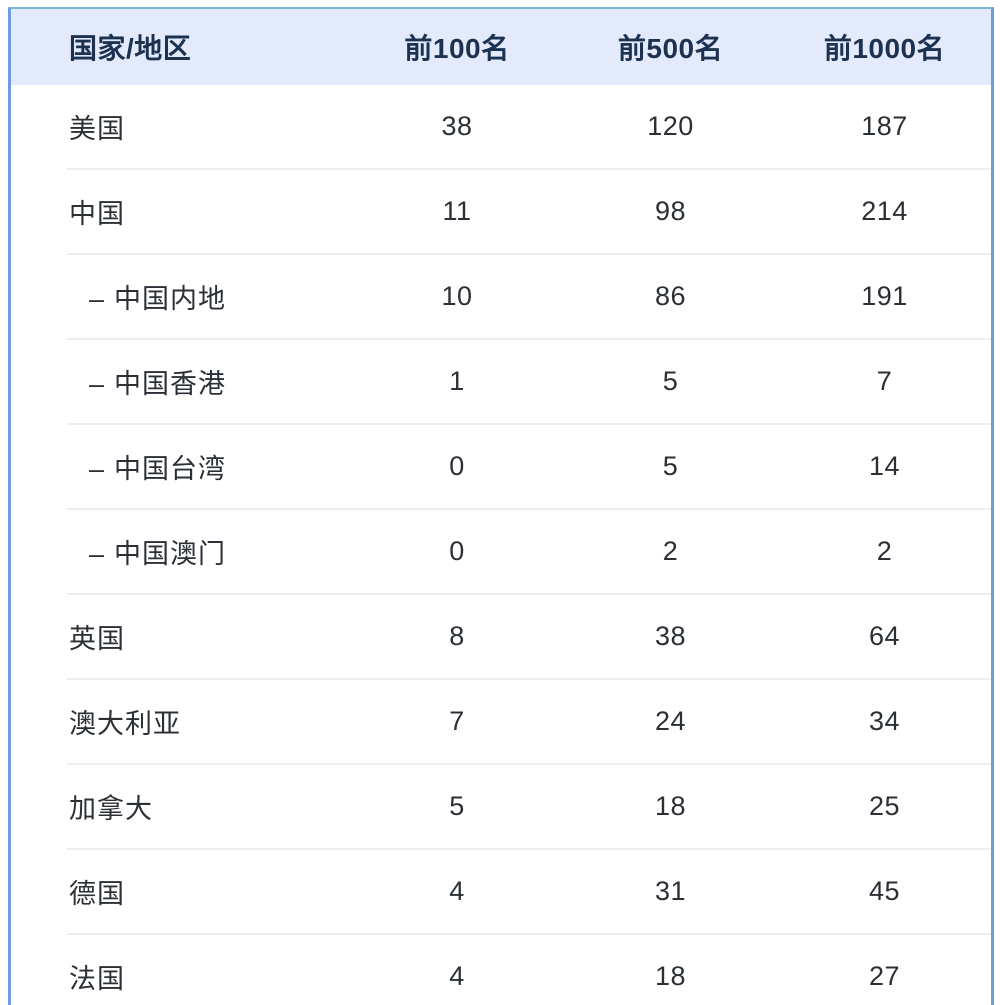 Image resolution: width=1000 pixels, height=1005 pixels. Describe the element at coordinates (457, 296) in the screenshot. I see `cell-top100: 10` at that location.